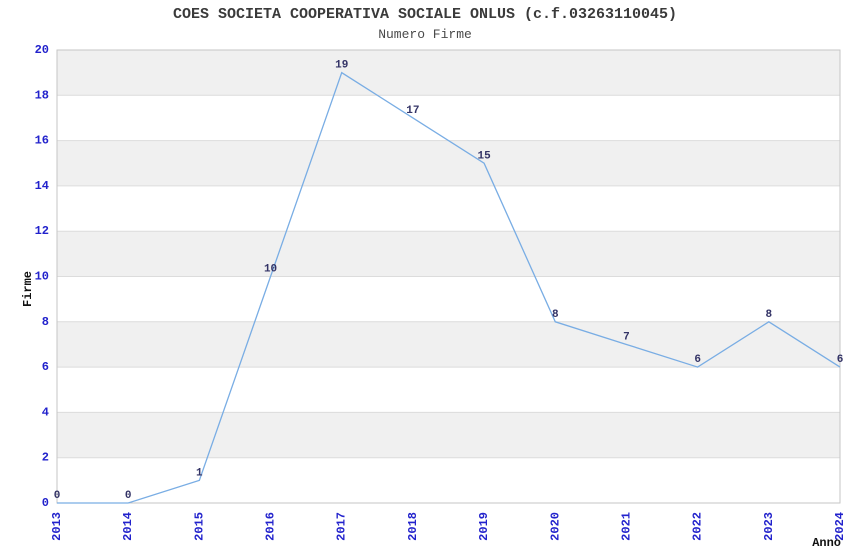 The image size is (850, 550). Describe the element at coordinates (484, 156) in the screenshot. I see `point-value-label: 15` at that location.